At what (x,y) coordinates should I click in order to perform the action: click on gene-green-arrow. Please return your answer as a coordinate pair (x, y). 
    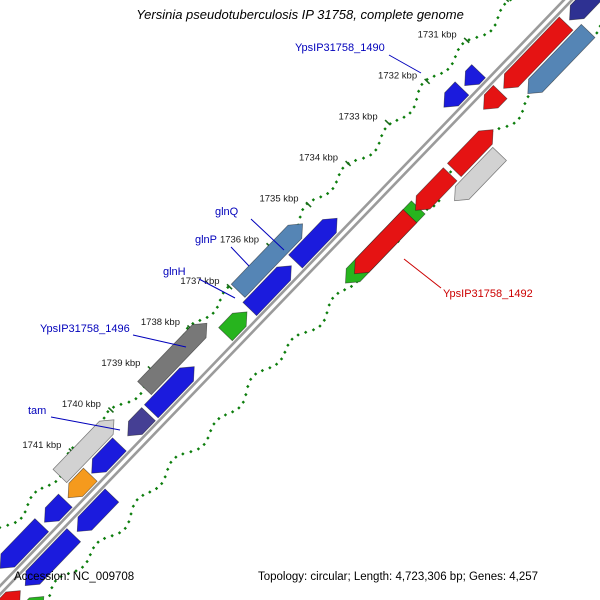
    Looking at the image, I should click on (236, 323).